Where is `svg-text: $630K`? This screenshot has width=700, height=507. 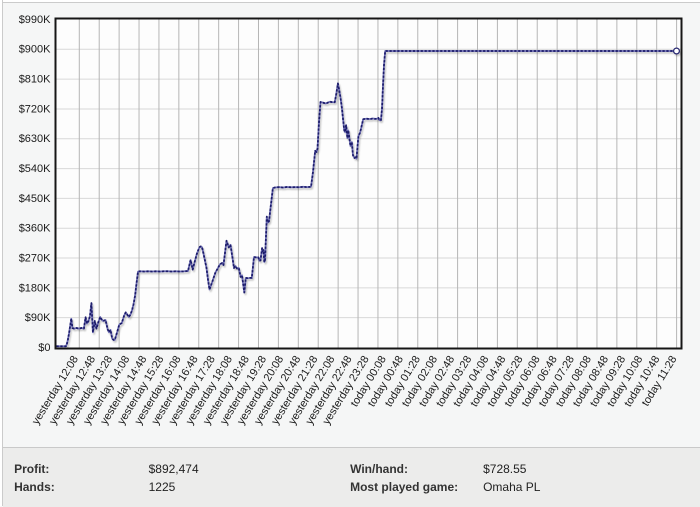 svg-text: $630K is located at coordinates (35, 139).